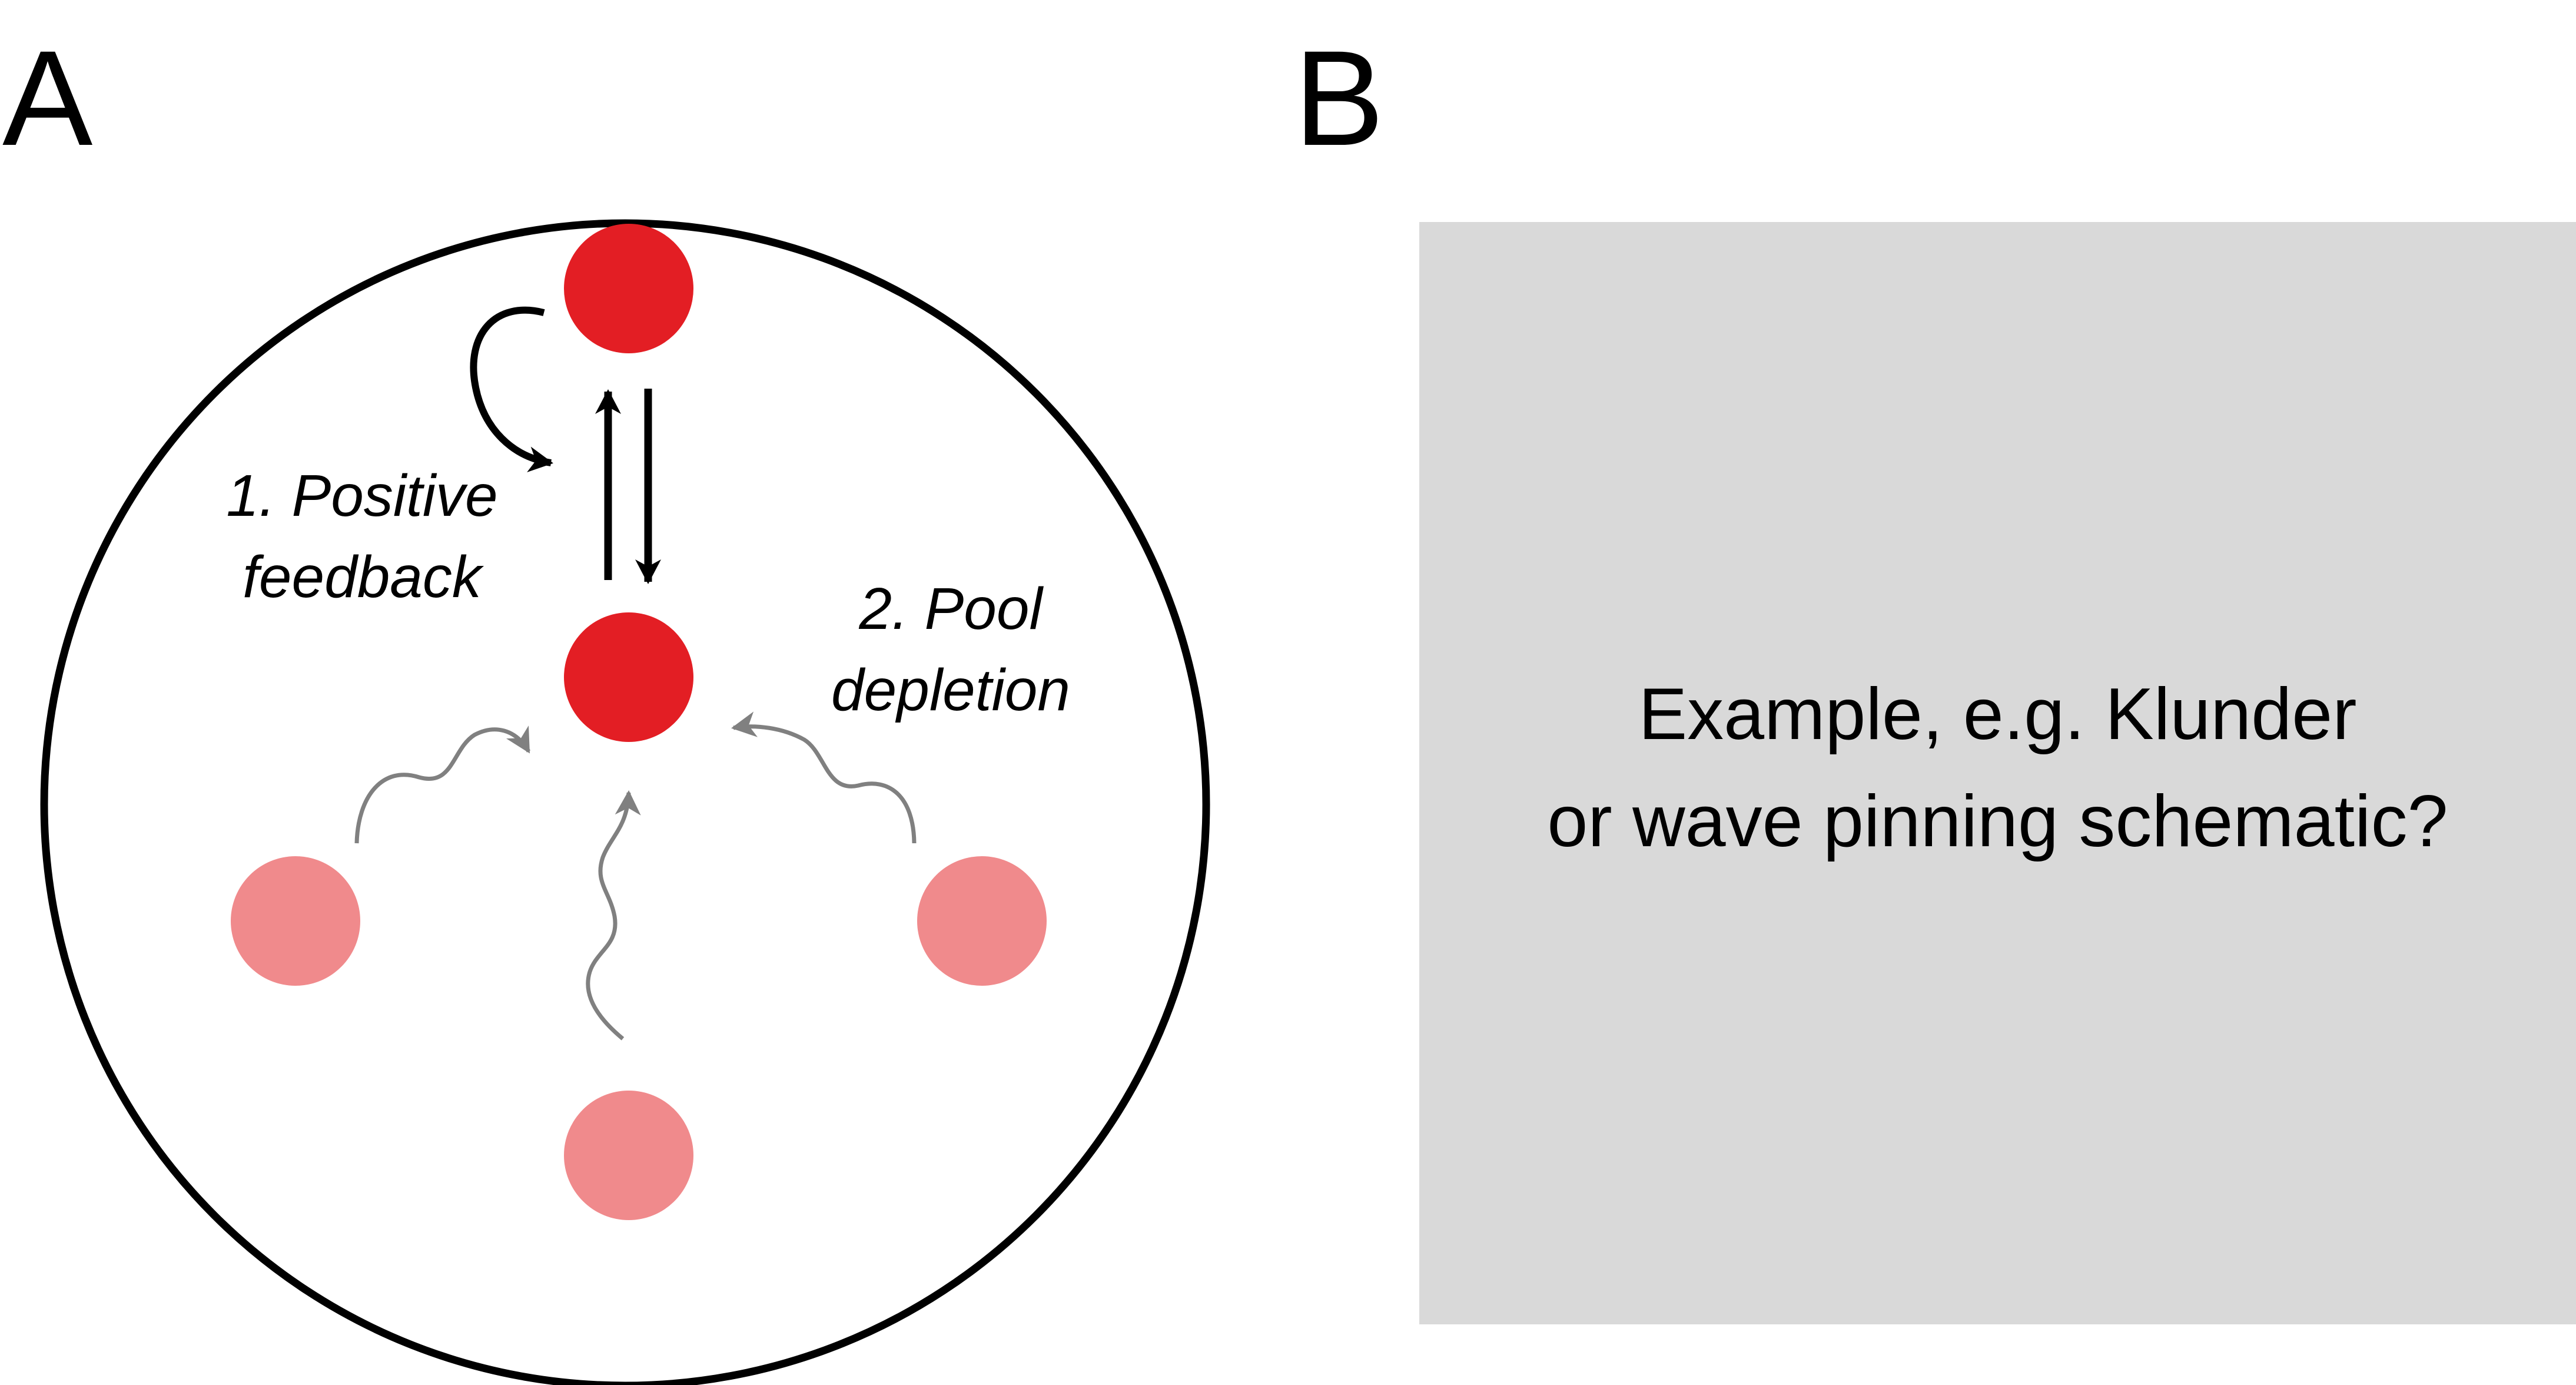 This screenshot has height=1385, width=2576. Describe the element at coordinates (47, 98) in the screenshot. I see `panel-a-label: A` at that location.